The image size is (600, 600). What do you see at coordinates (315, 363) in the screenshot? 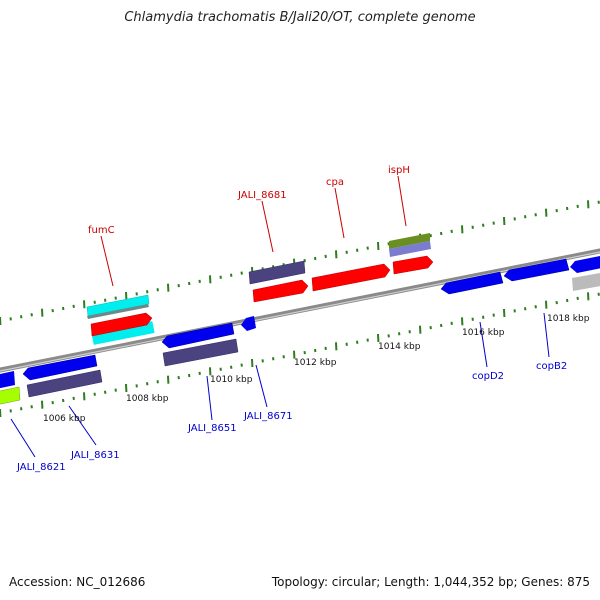
I see `kbp-label: 1012 kbp` at bounding box center [315, 363].